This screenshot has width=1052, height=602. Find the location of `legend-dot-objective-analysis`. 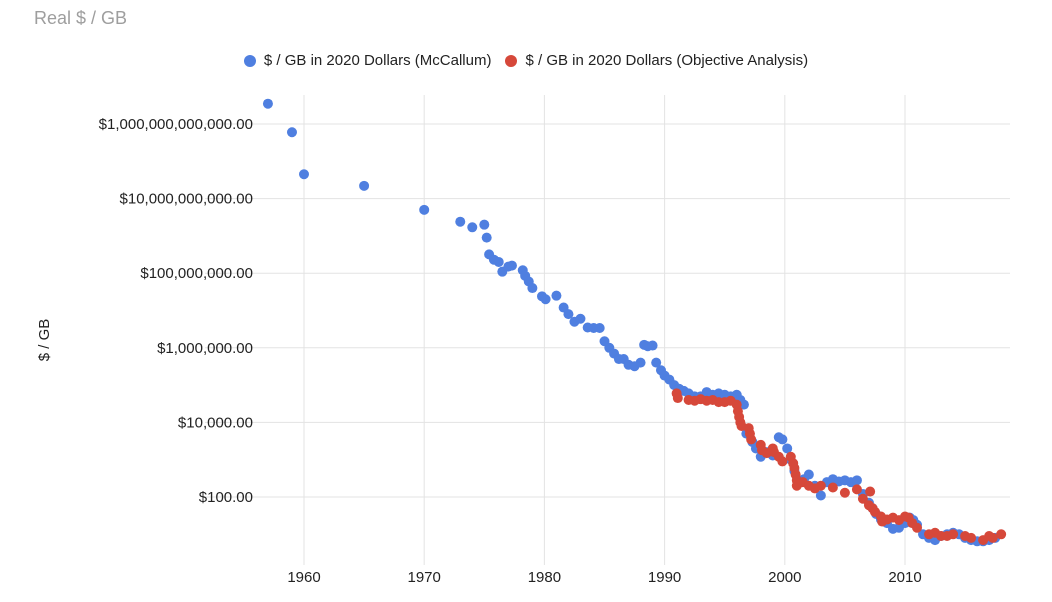

legend-dot-objective-analysis is located at coordinates (511, 60).